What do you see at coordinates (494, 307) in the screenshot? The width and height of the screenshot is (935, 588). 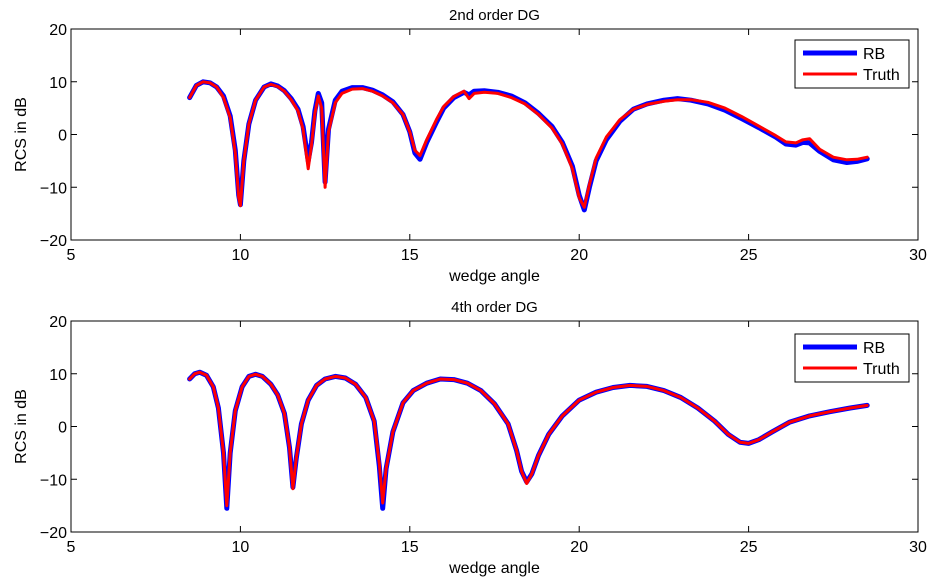 I see `chart-title: 4th order DG` at bounding box center [494, 307].